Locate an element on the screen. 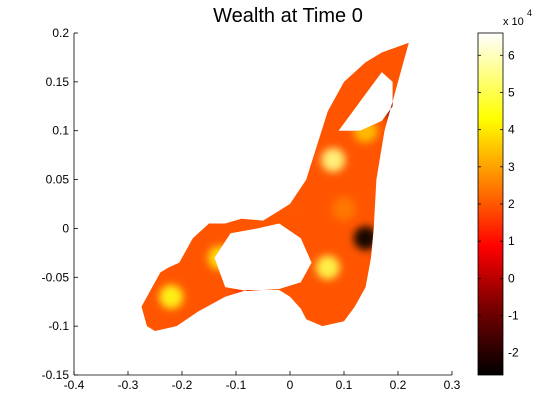 The width and height of the screenshot is (560, 420). colorbar-tick-label: 1 is located at coordinates (511, 241).